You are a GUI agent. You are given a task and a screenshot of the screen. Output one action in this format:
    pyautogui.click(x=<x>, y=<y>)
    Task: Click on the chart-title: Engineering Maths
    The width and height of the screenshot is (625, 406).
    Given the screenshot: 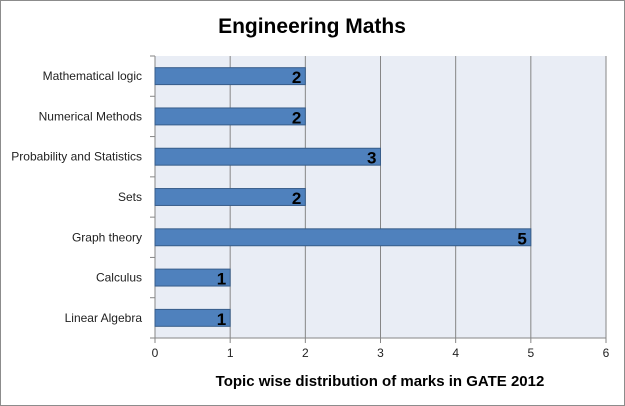 What is the action you would take?
    pyautogui.click(x=312, y=26)
    